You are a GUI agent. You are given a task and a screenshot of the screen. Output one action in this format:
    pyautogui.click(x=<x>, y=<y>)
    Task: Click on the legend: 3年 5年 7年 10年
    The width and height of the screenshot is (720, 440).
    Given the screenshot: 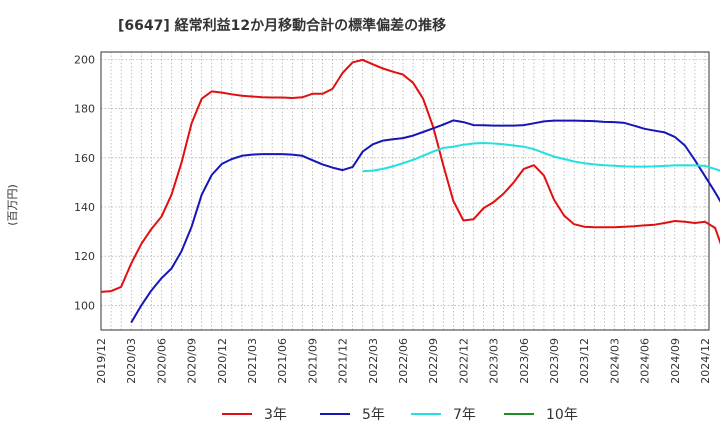 What is the action you would take?
    pyautogui.click(x=400, y=415)
    